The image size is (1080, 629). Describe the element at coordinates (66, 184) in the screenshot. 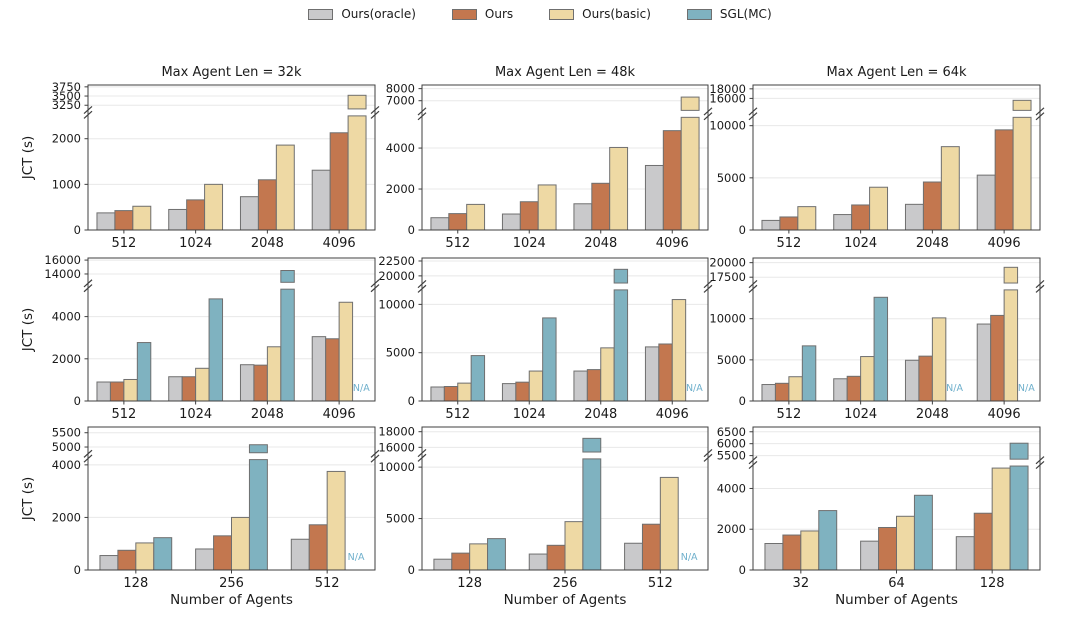

I see `y-tick-label: 1000` at that location.